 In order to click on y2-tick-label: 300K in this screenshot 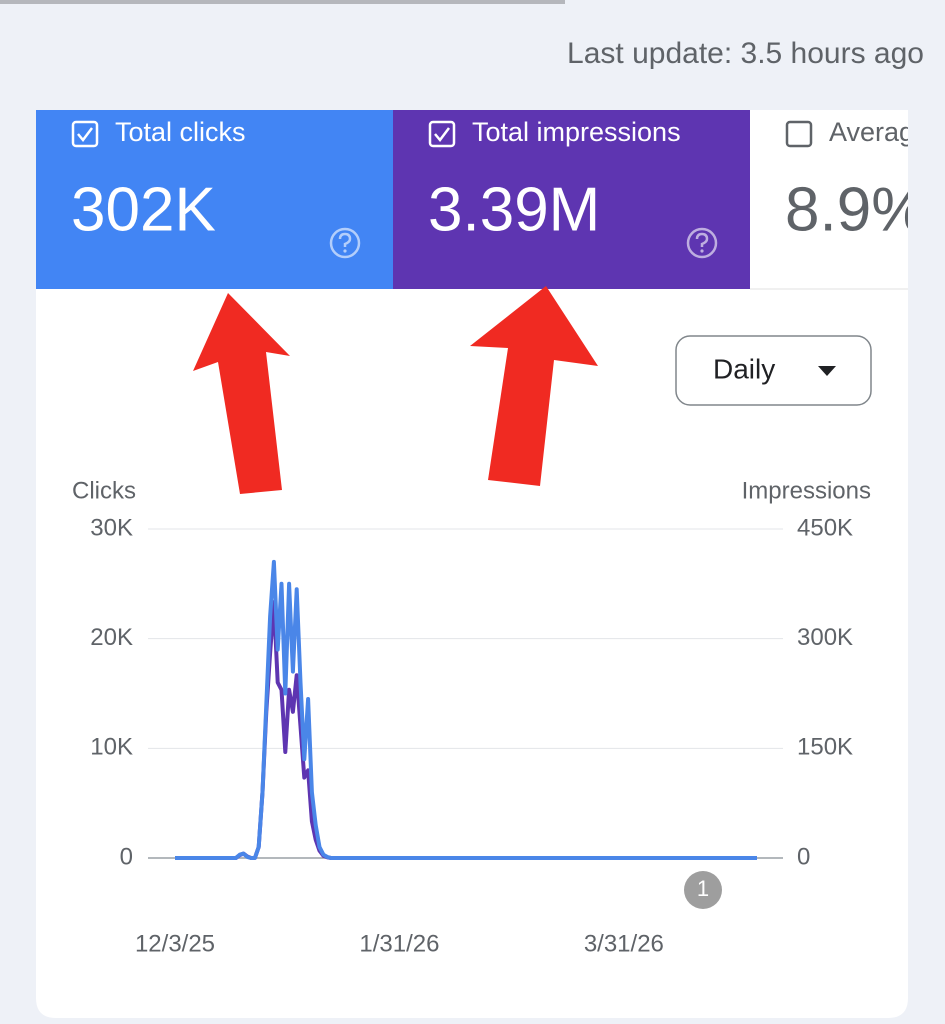, I will do `click(825, 637)`.